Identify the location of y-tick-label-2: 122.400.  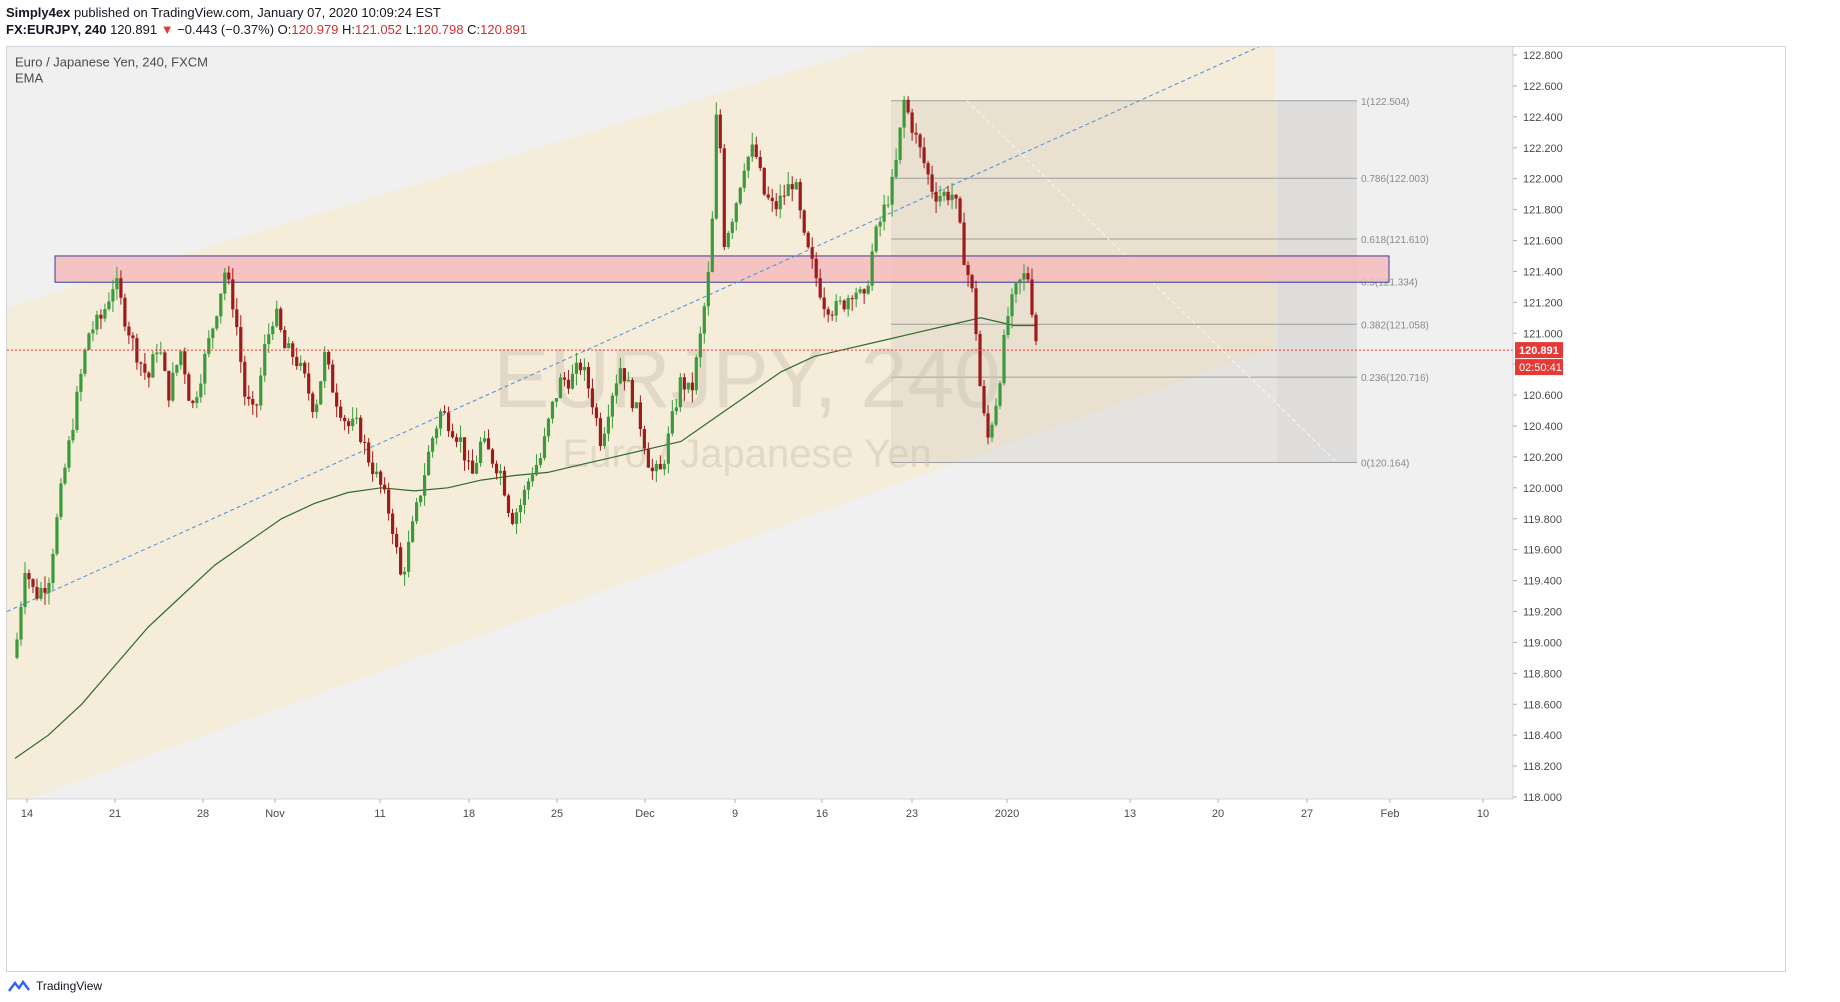
(1543, 118).